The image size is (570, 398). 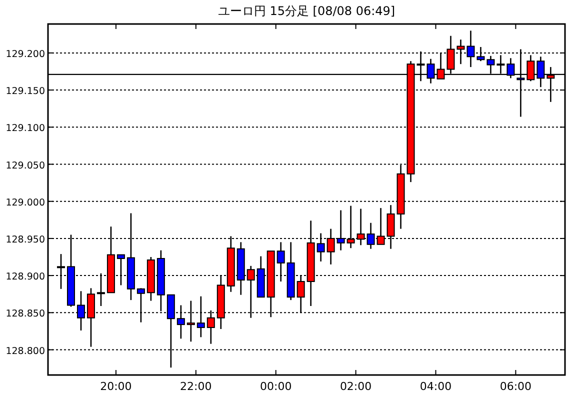 I want to click on x-tick-label: 02:00, so click(x=356, y=386).